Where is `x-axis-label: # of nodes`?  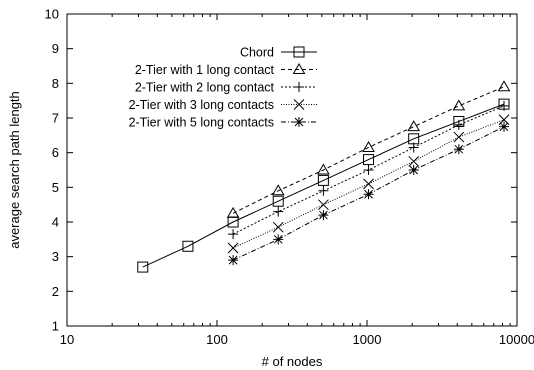 x-axis-label: # of nodes is located at coordinates (292, 361).